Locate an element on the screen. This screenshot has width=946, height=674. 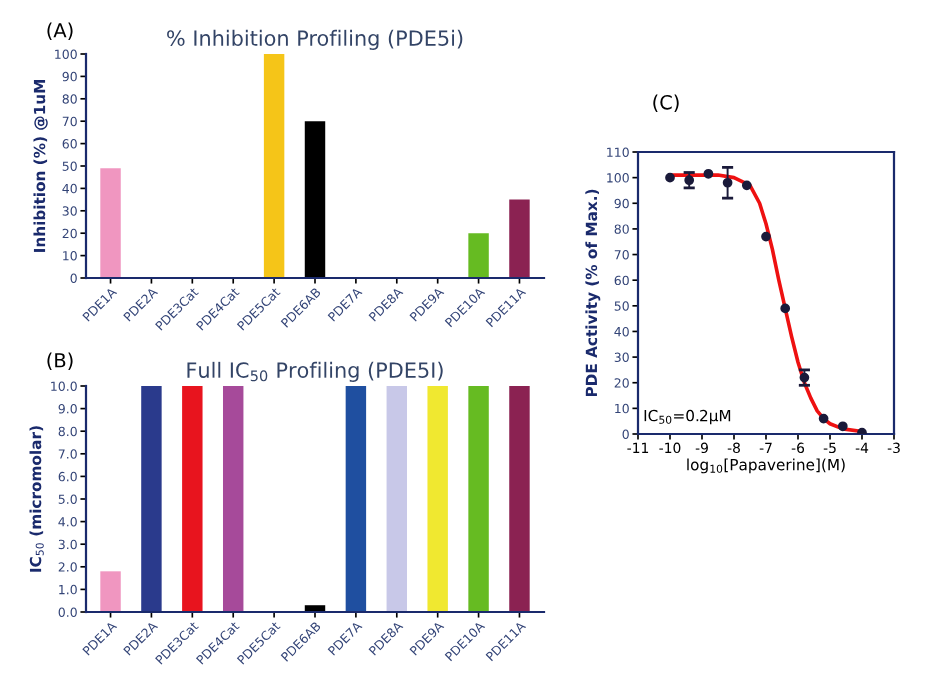
chart-title: Full IC$_{50}$ Profiling (PDE5I) is located at coordinates (315, 371).